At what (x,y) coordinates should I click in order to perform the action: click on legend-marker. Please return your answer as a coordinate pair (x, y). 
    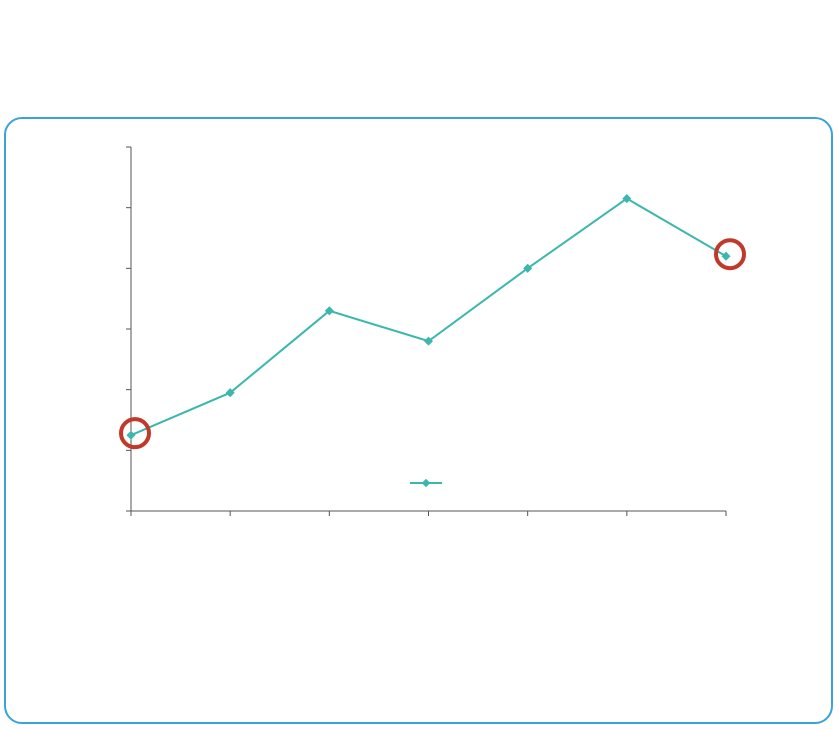
    Looking at the image, I should click on (426, 483).